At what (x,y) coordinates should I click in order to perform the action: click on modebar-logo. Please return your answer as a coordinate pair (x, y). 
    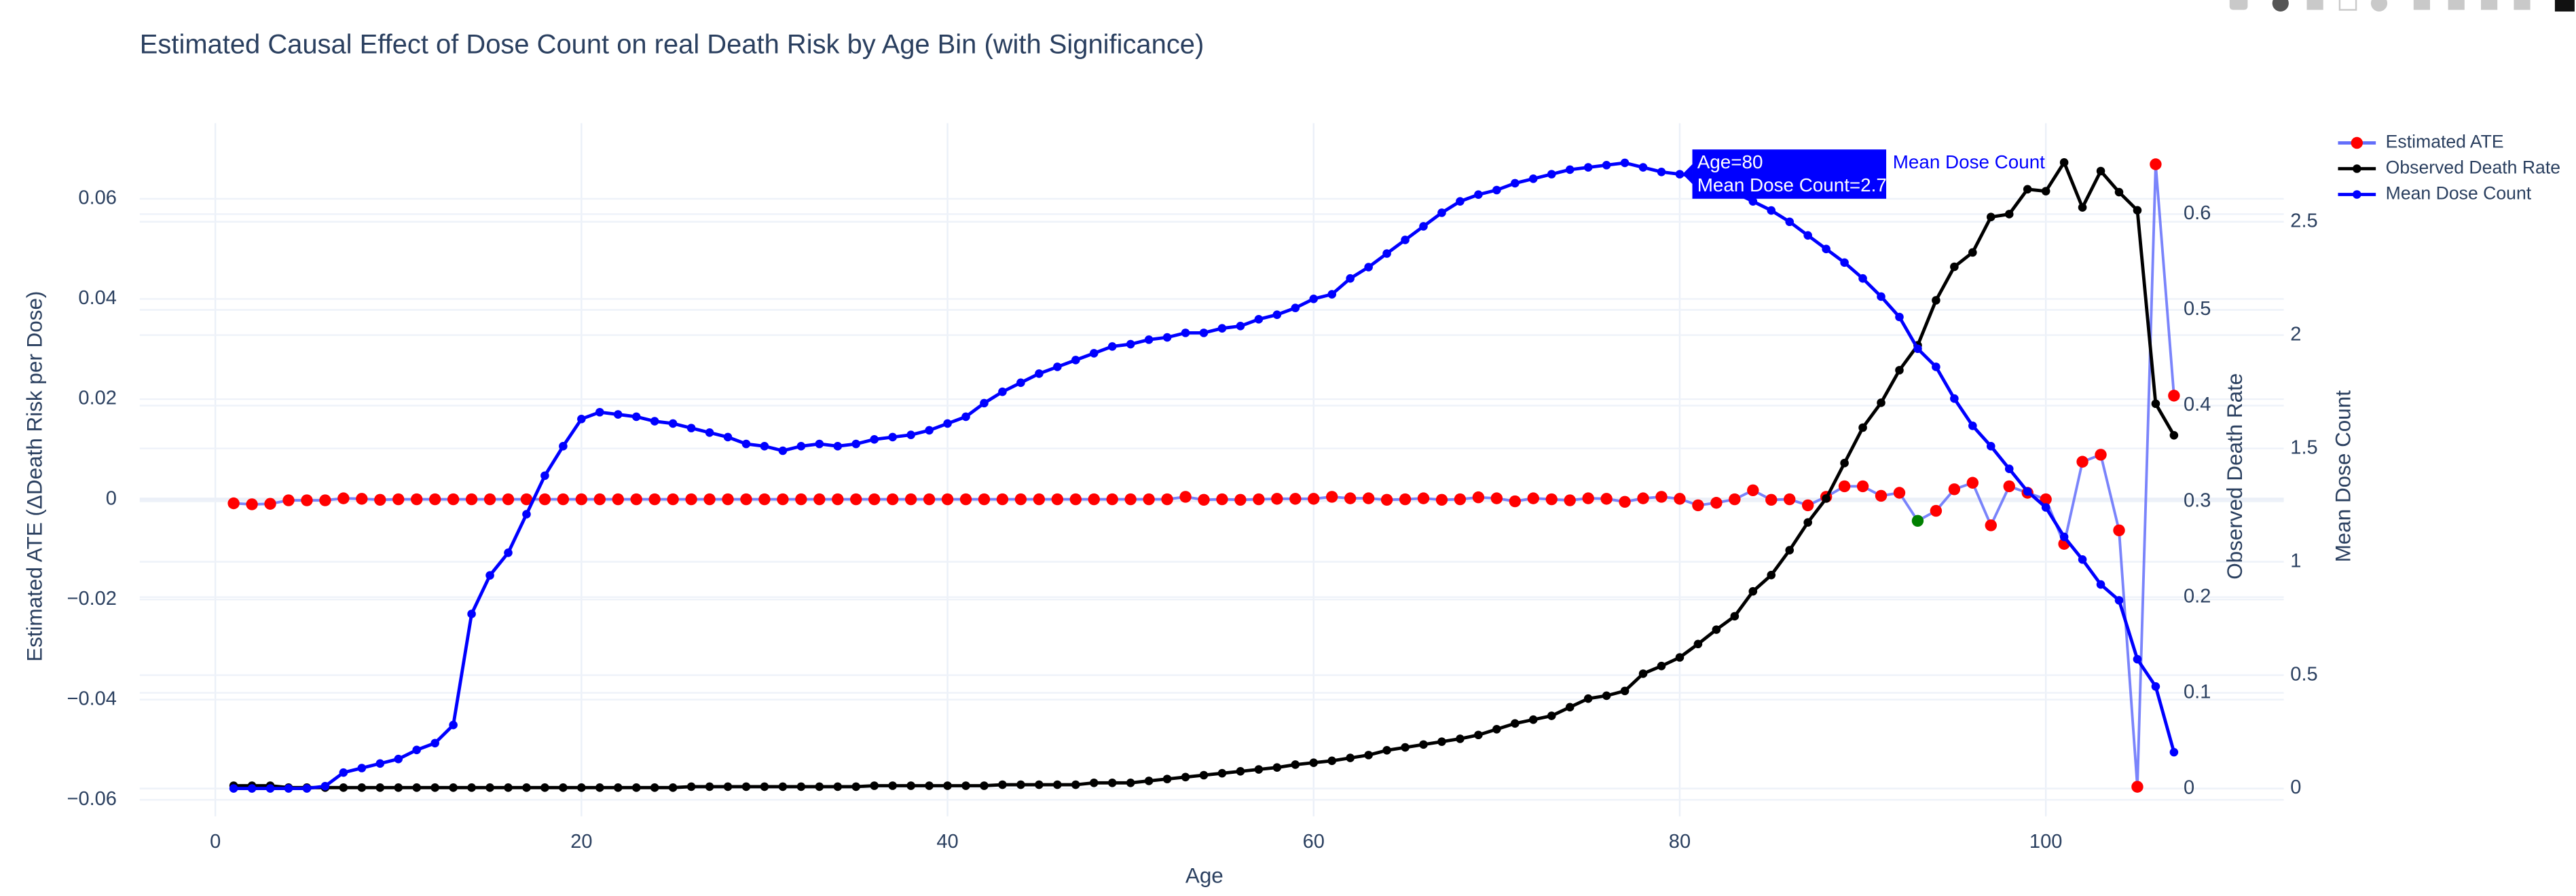
    Looking at the image, I should click on (2564, 6).